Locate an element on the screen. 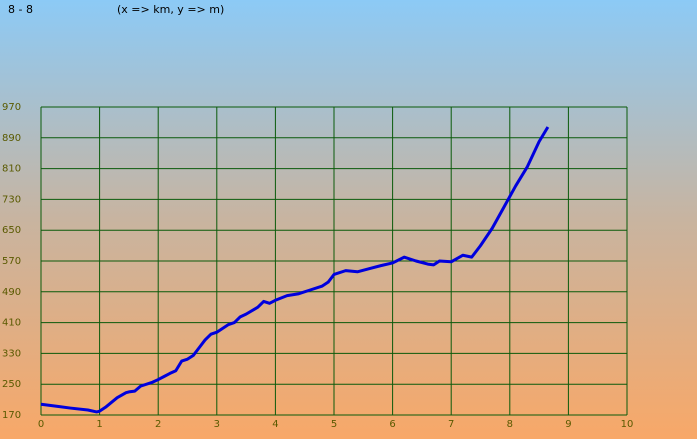 This screenshot has height=439, width=697. y-tick-label: 410 is located at coordinates (11, 323).